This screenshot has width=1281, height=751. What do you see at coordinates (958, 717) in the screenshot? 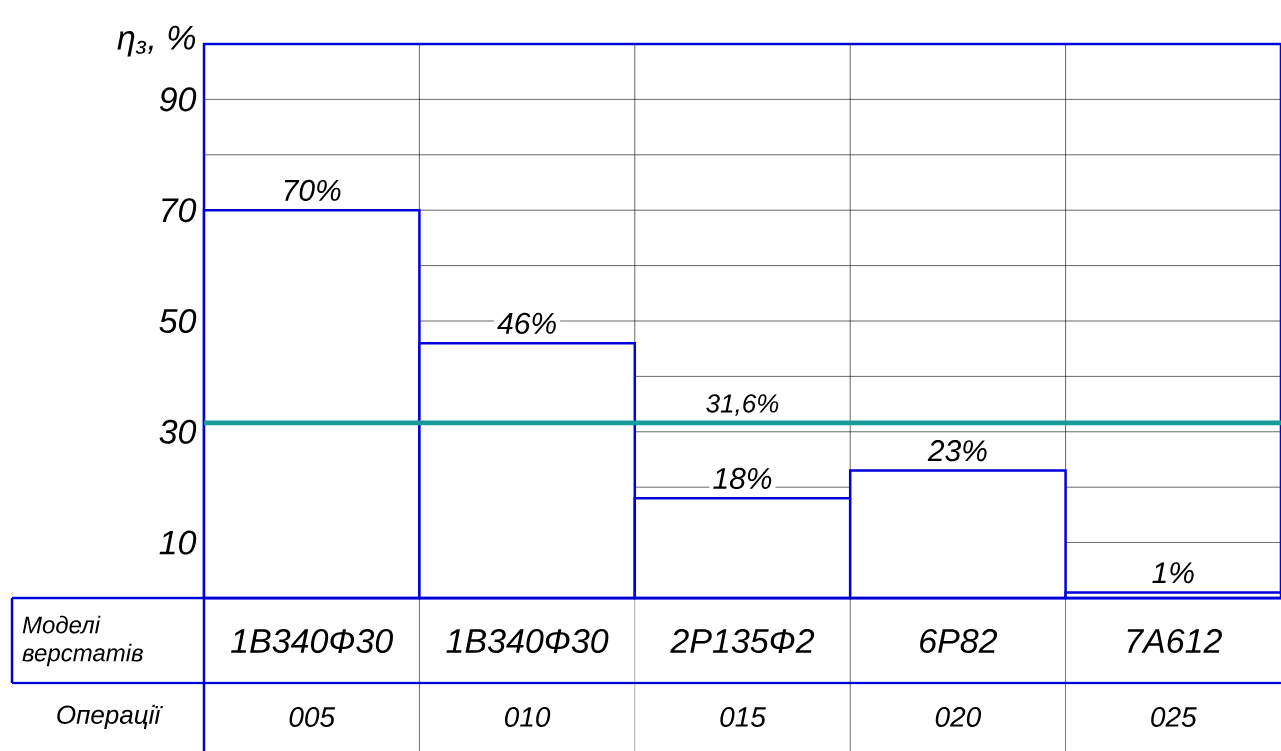
I see `text: 020` at bounding box center [958, 717].